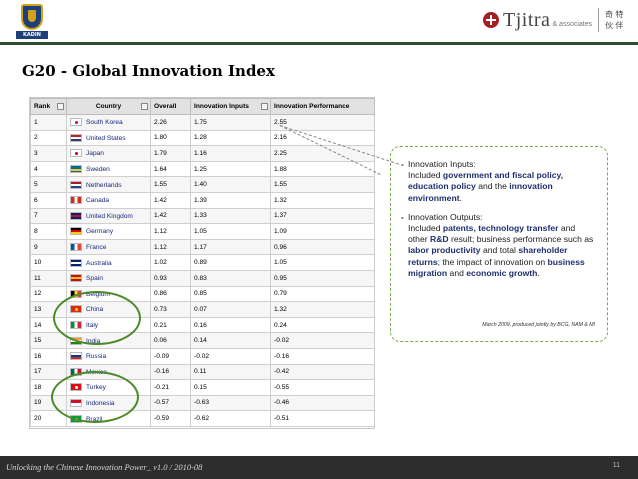 The image size is (638, 479). Describe the element at coordinates (170, 340) in the screenshot. I see `overall-cell: 0.06` at that location.